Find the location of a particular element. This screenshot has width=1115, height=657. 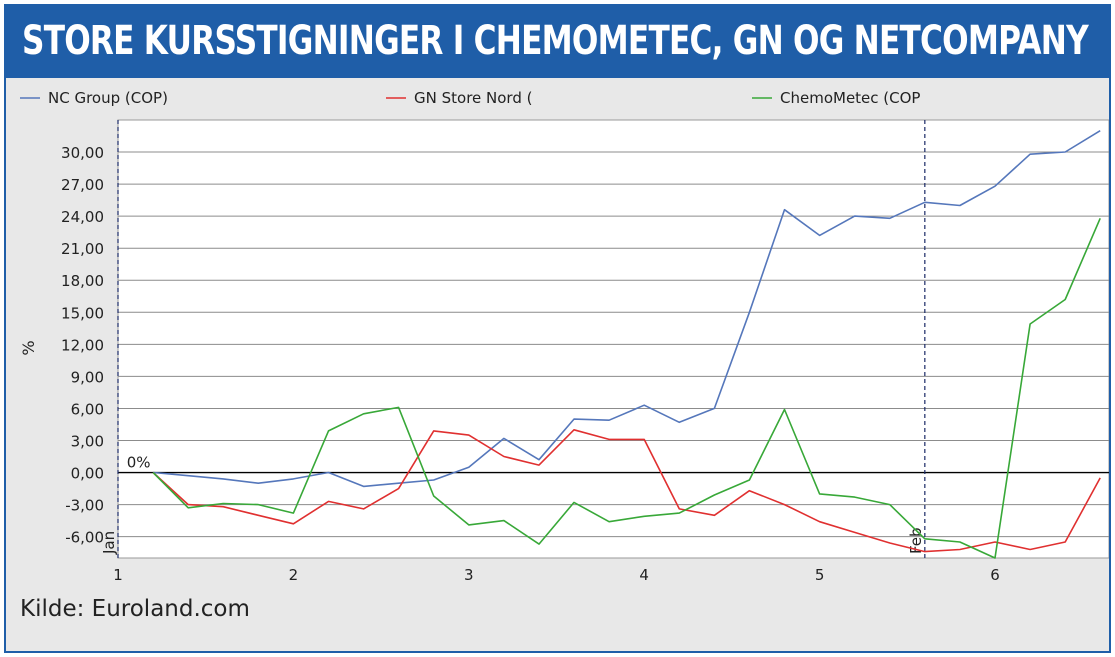

y-tick-label: 21,00 is located at coordinates (82, 249).